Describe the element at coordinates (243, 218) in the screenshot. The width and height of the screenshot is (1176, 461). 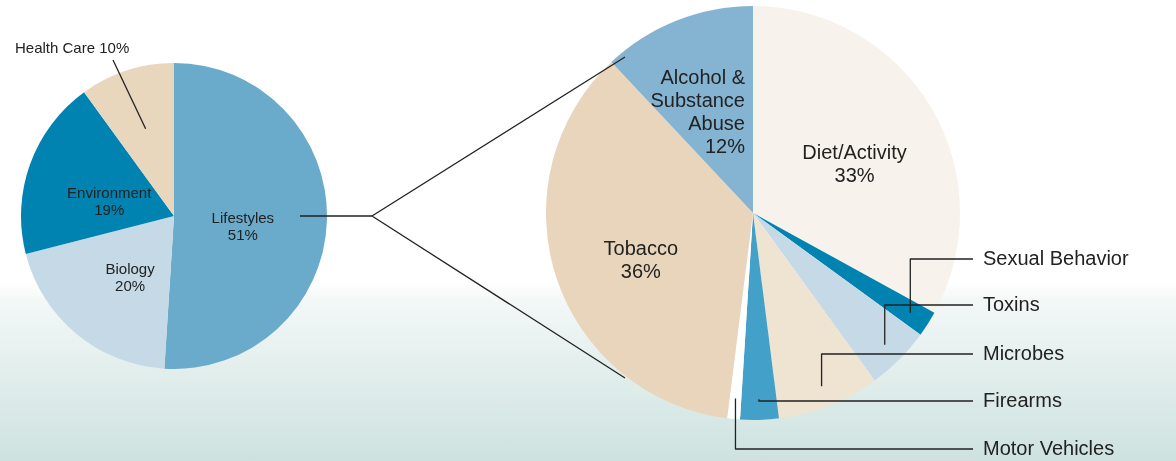
I see `slice-label: Lifestyles` at that location.